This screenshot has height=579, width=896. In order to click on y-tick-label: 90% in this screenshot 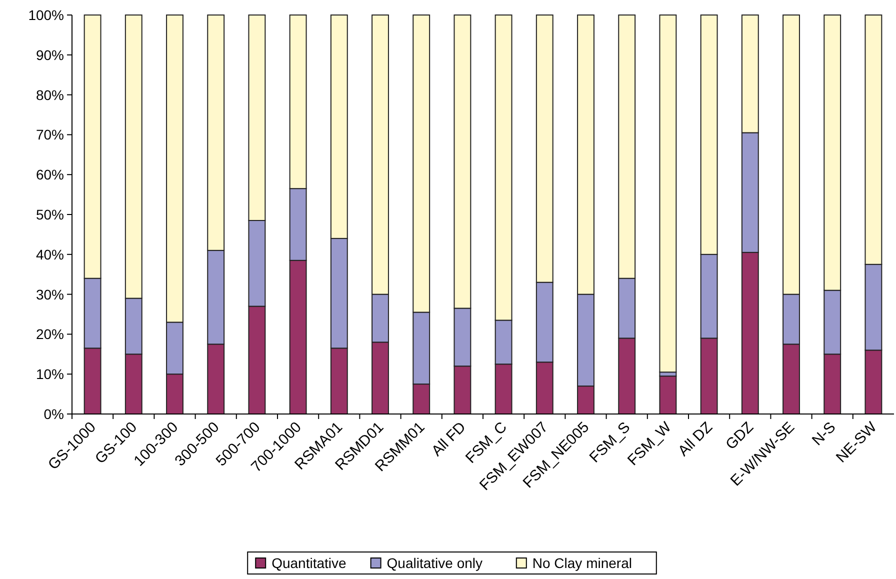, I will do `click(50, 54)`.